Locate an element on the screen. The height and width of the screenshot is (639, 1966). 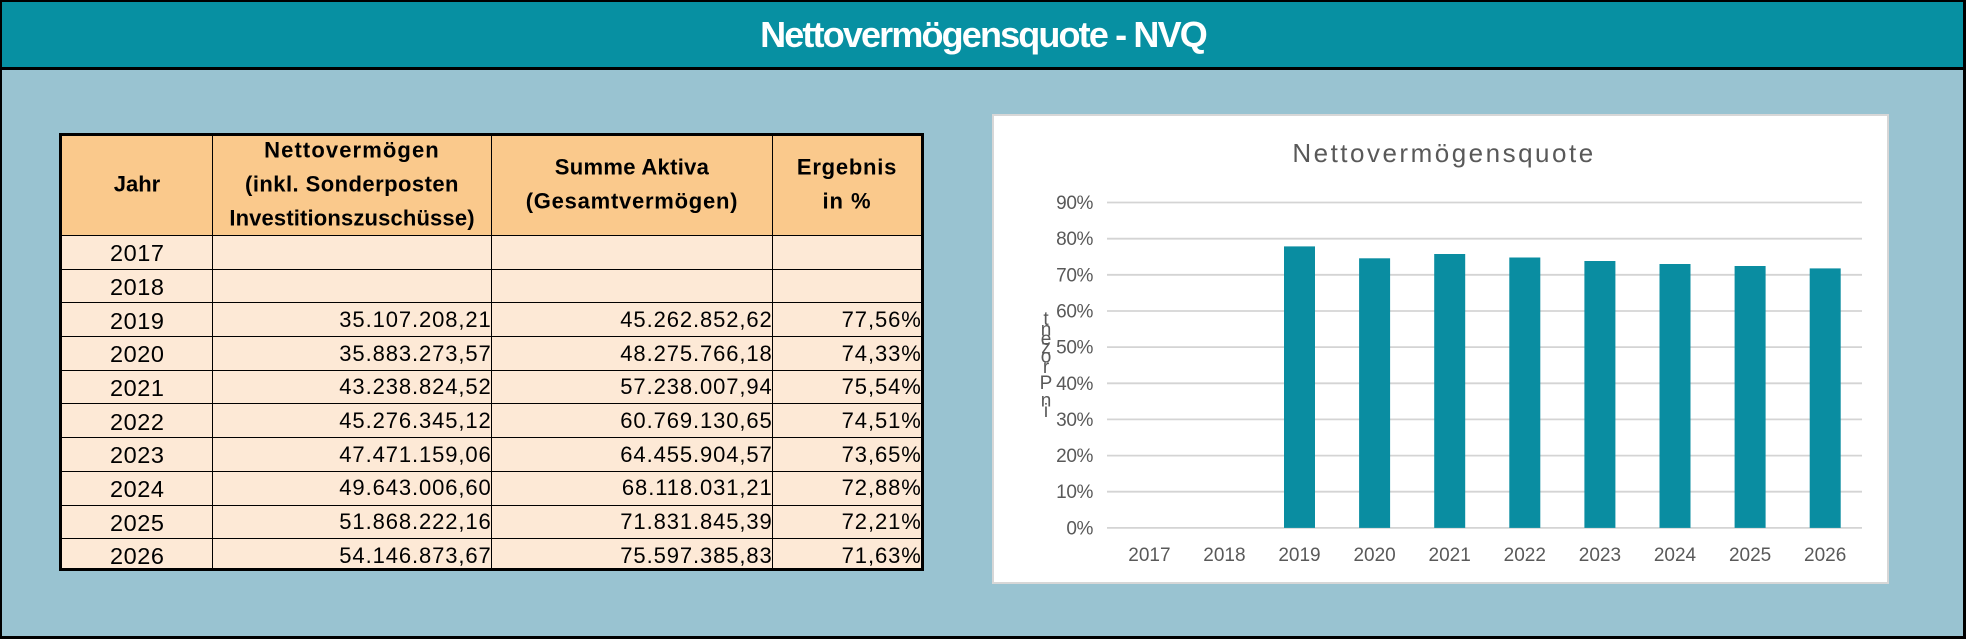
svg-text: 90% is located at coordinates (1074, 203).